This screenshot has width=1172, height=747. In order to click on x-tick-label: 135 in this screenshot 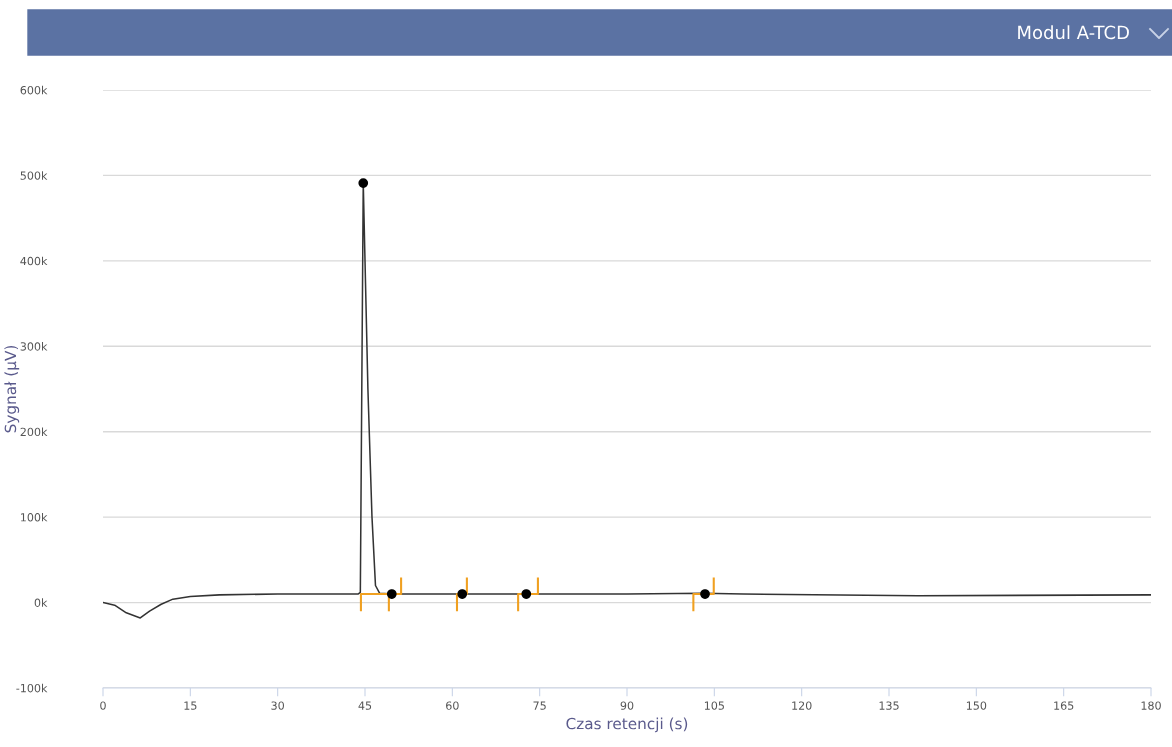, I will do `click(889, 705)`.